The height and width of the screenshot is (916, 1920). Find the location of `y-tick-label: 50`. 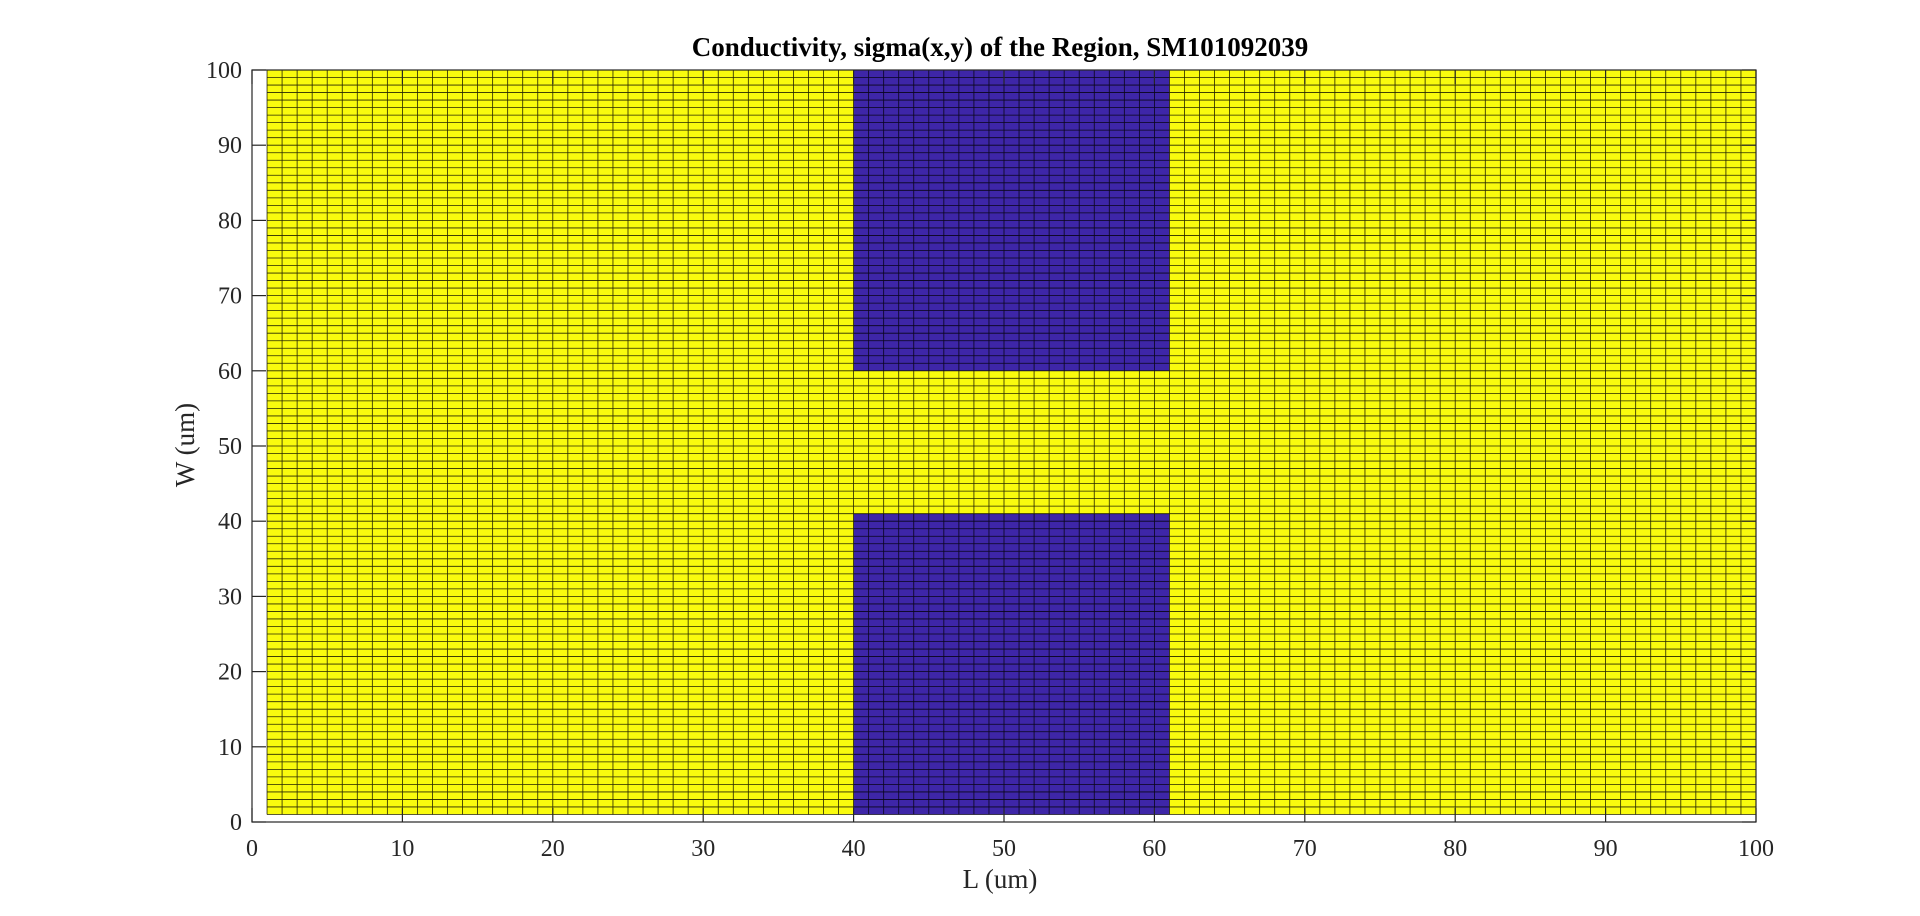

y-tick-label: 50 is located at coordinates (230, 447).